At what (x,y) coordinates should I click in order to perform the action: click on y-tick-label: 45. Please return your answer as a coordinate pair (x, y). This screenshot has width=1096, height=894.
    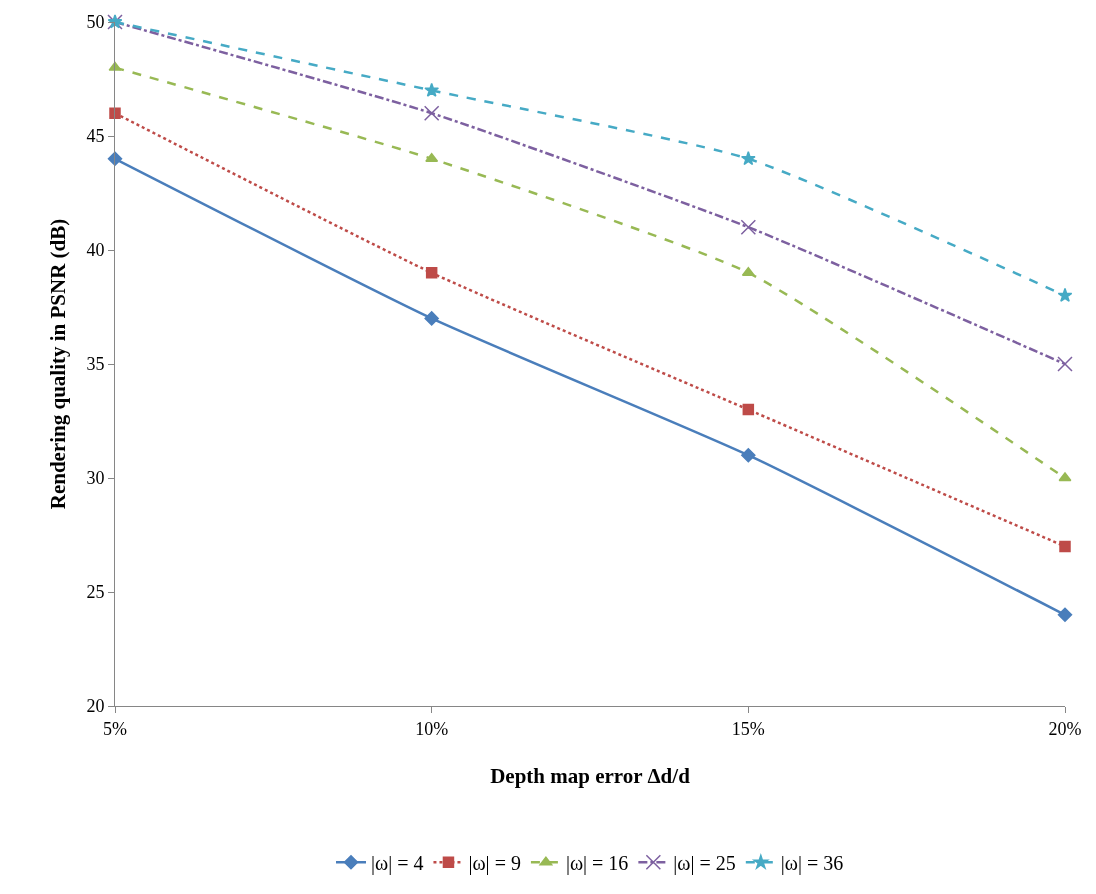
    Looking at the image, I should click on (95, 136).